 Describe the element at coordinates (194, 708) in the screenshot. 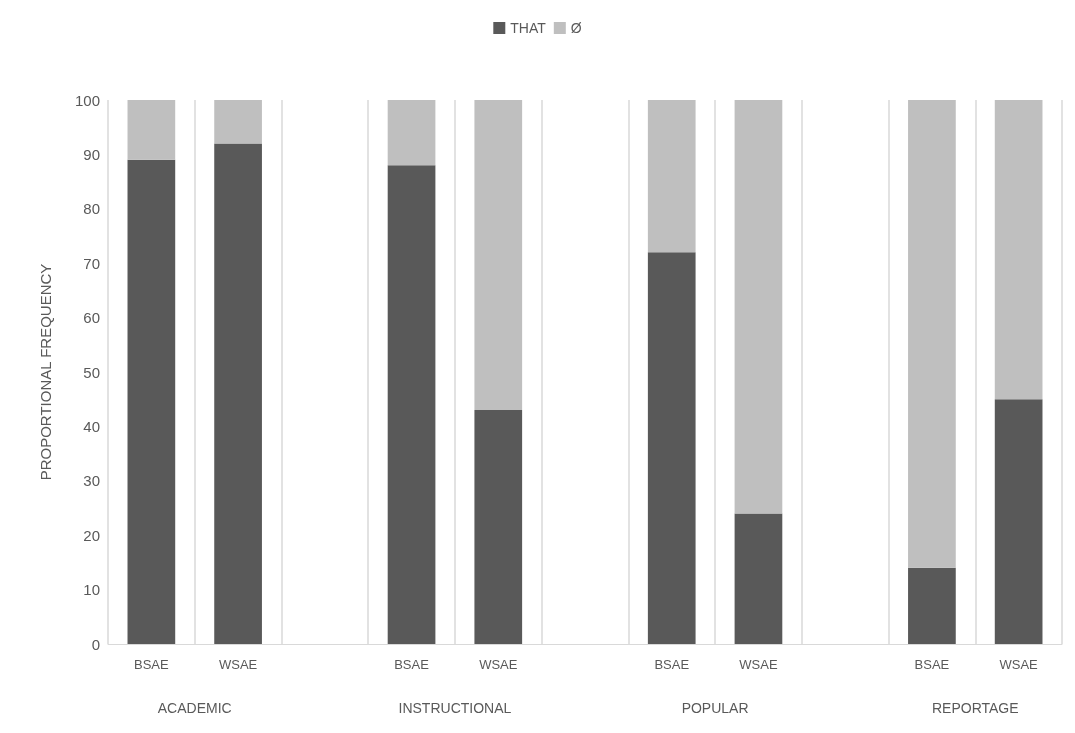

I see `text: ACADEMIC` at that location.